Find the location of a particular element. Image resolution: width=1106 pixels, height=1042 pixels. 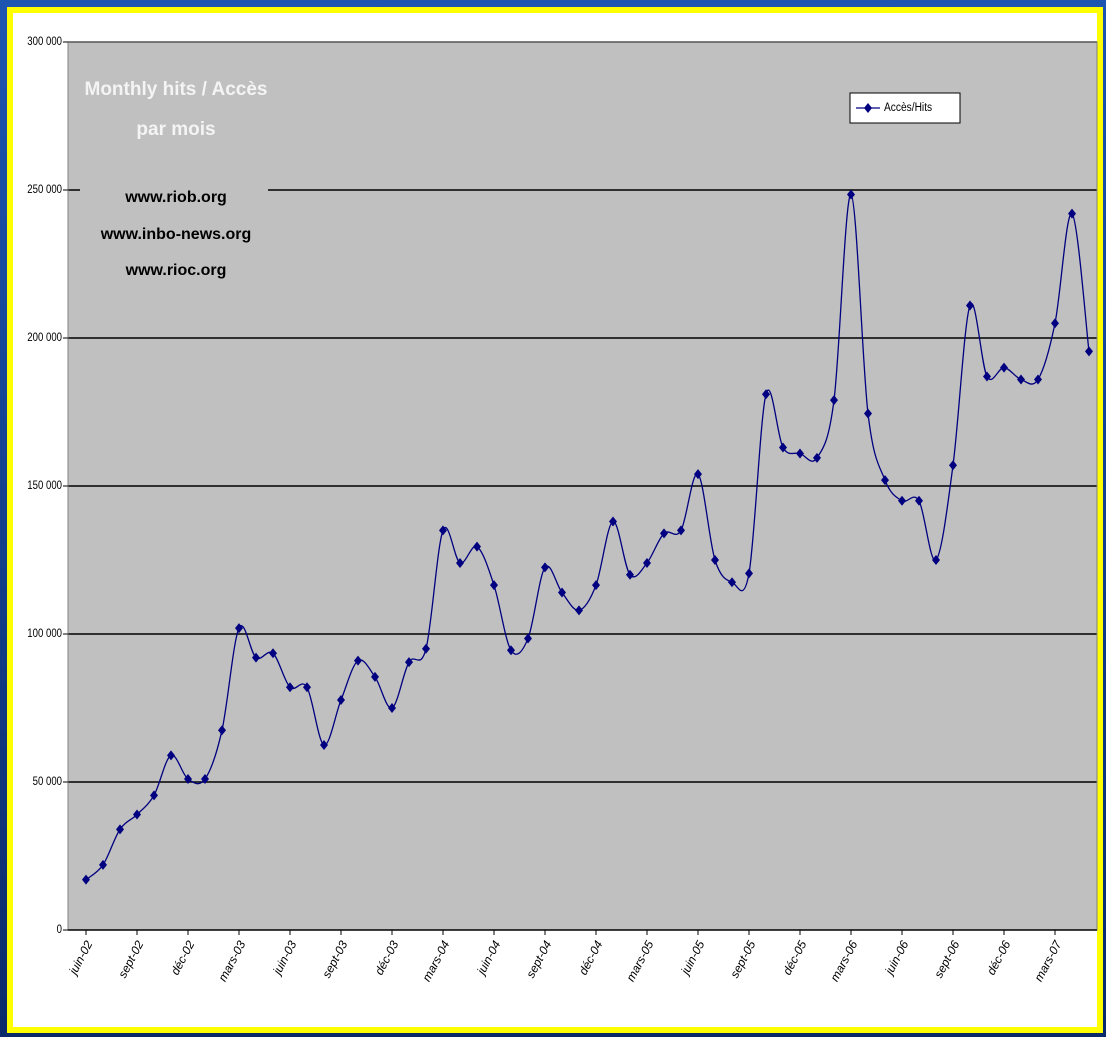

y-tick-label: 200 000 is located at coordinates (44, 337).